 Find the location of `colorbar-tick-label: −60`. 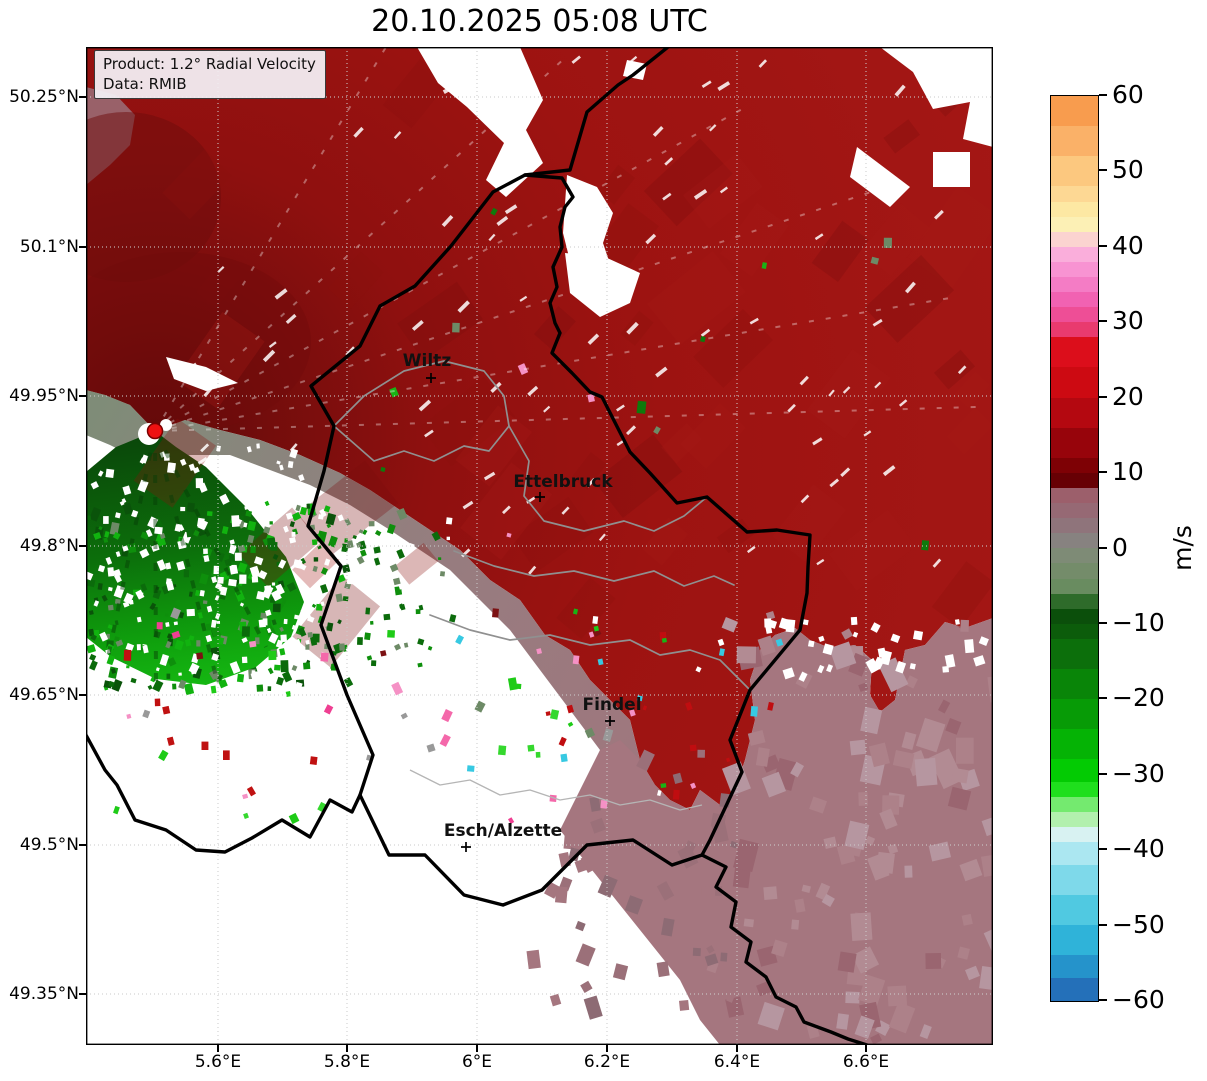

colorbar-tick-label: −60 is located at coordinates (1138, 999).